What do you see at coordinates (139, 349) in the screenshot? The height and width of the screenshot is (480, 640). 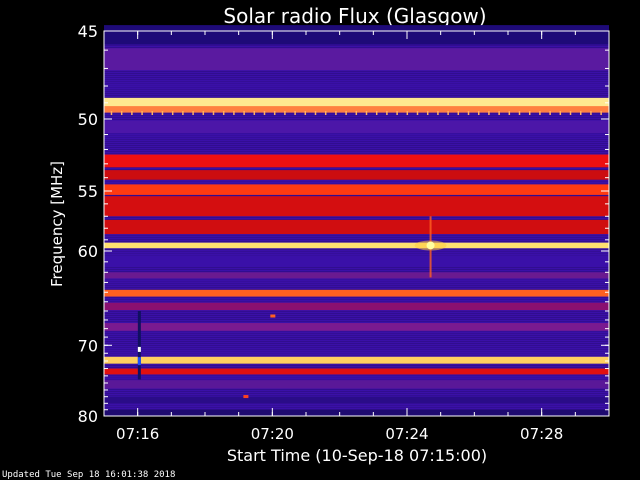 I see `artifact-highlight` at bounding box center [139, 349].